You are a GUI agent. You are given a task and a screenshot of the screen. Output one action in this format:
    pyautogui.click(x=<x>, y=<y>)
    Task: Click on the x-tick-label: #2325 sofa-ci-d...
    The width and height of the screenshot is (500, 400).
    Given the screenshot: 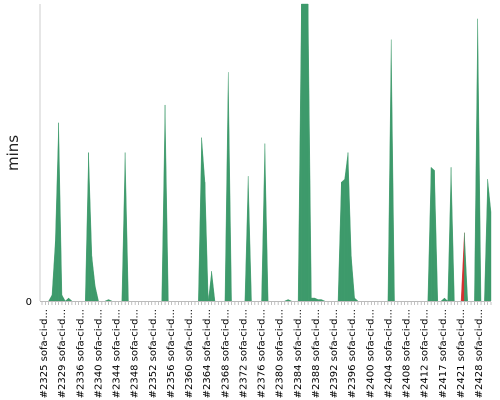 What is the action you would take?
    pyautogui.click(x=44, y=353)
    